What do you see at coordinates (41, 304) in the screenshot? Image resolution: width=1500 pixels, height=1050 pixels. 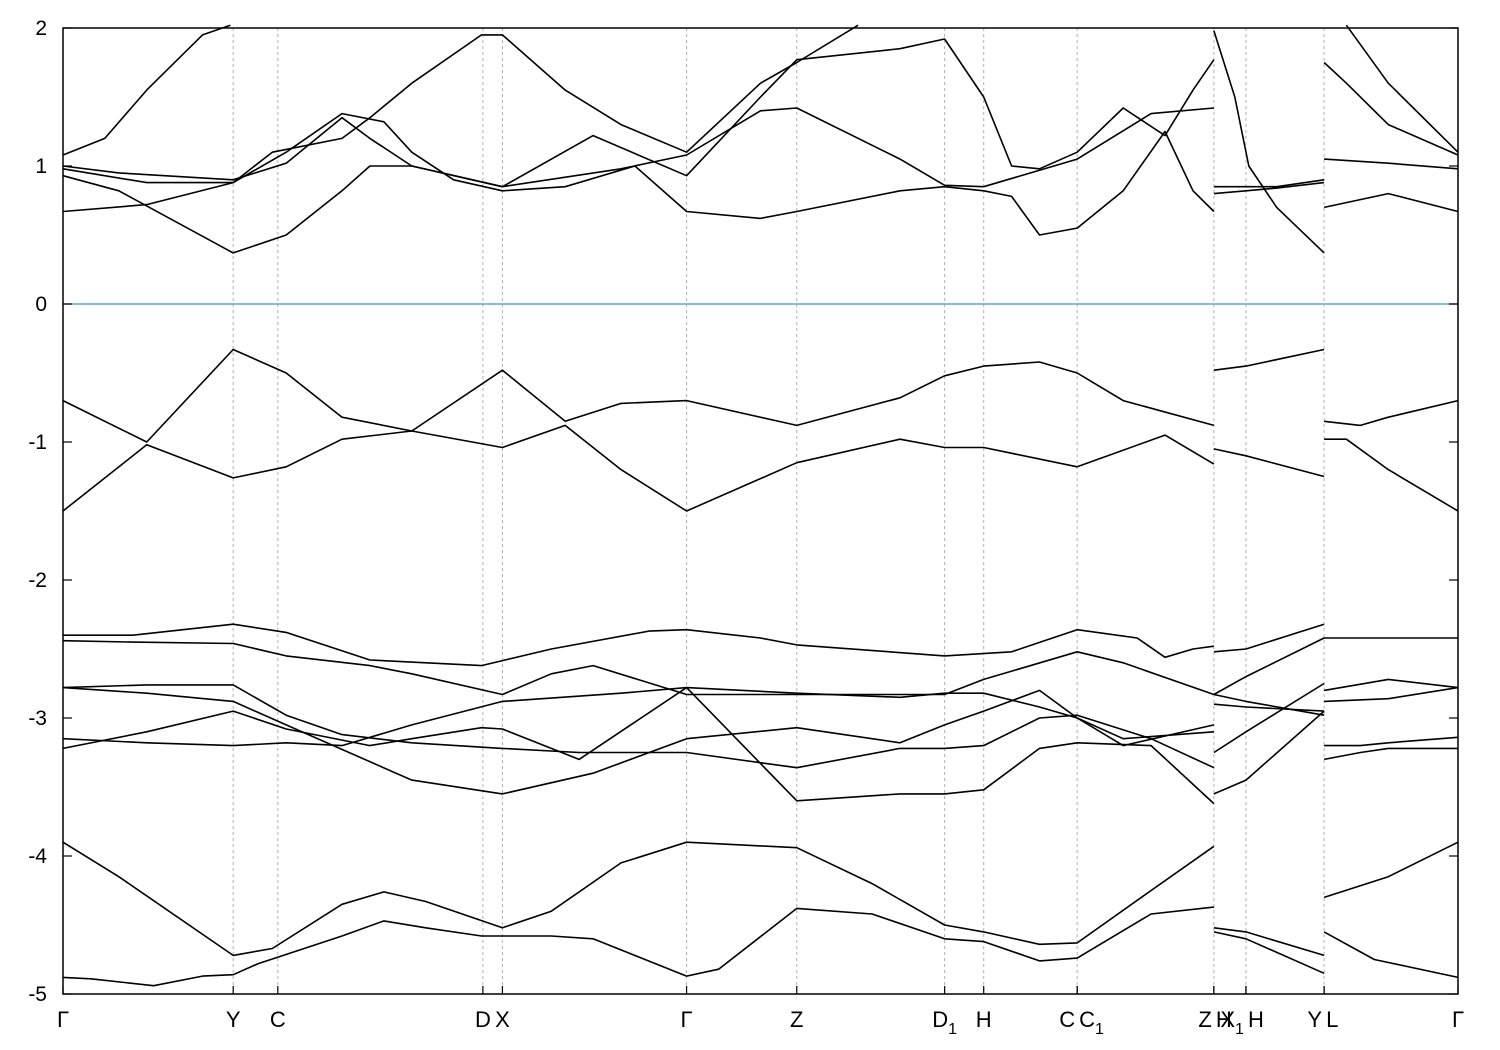 I see `y-tick-label: 0` at bounding box center [41, 304].